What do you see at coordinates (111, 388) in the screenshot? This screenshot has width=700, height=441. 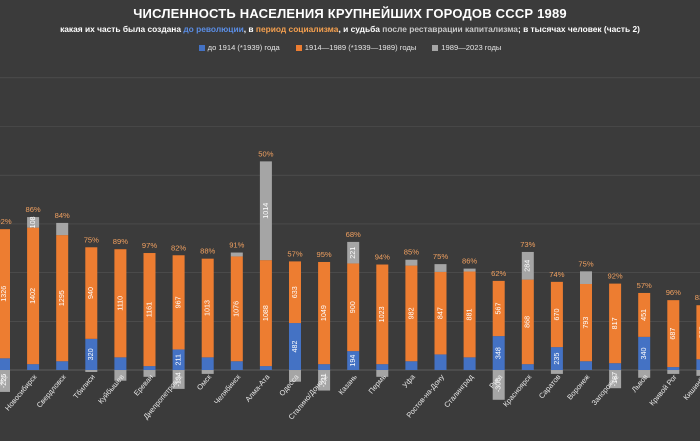 I see `category-label: Куйбышев` at bounding box center [111, 388].